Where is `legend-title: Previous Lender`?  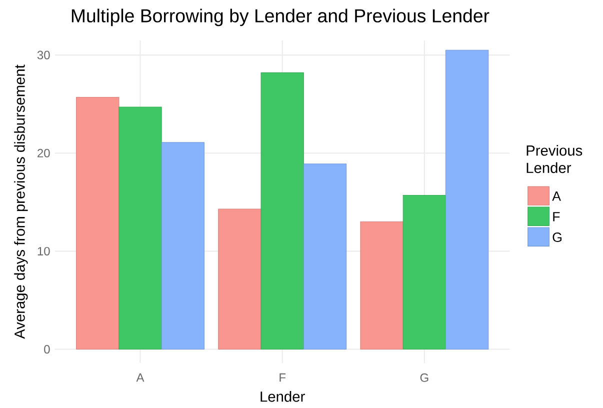
legend-title: Previous Lender is located at coordinates (554, 159).